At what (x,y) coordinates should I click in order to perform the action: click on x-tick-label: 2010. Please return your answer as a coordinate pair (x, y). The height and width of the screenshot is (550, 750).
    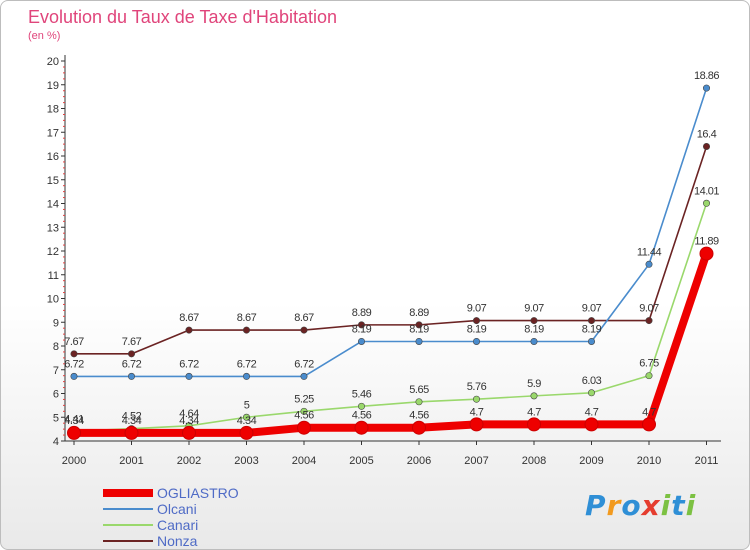
    Looking at the image, I should click on (649, 461).